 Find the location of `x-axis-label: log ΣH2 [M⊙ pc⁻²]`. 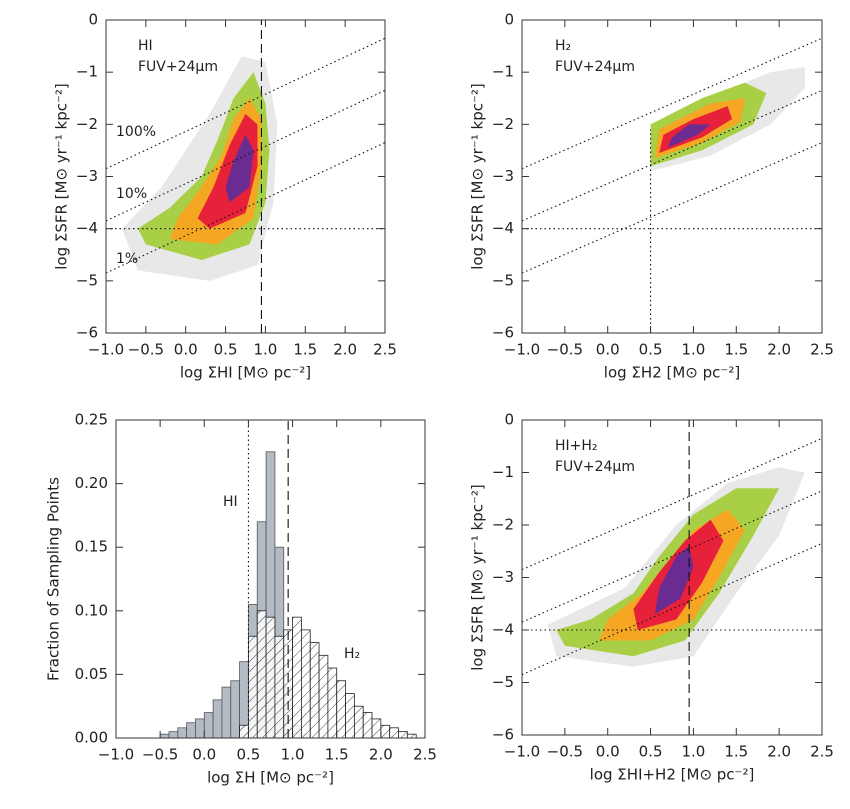

x-axis-label: log ΣH2 [M⊙ pc⁻²] is located at coordinates (672, 373).